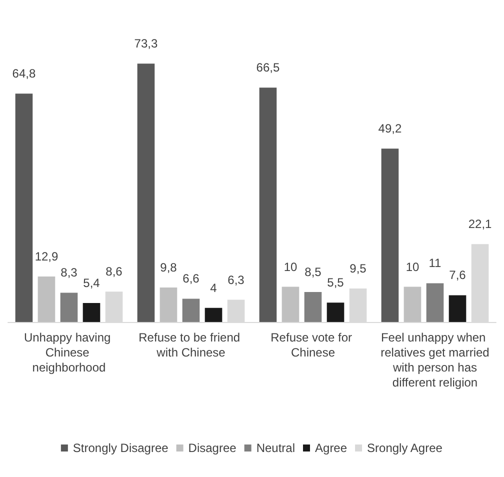 The image size is (504, 477). What do you see at coordinates (313, 272) in the screenshot?
I see `data-label: 8,5` at bounding box center [313, 272].